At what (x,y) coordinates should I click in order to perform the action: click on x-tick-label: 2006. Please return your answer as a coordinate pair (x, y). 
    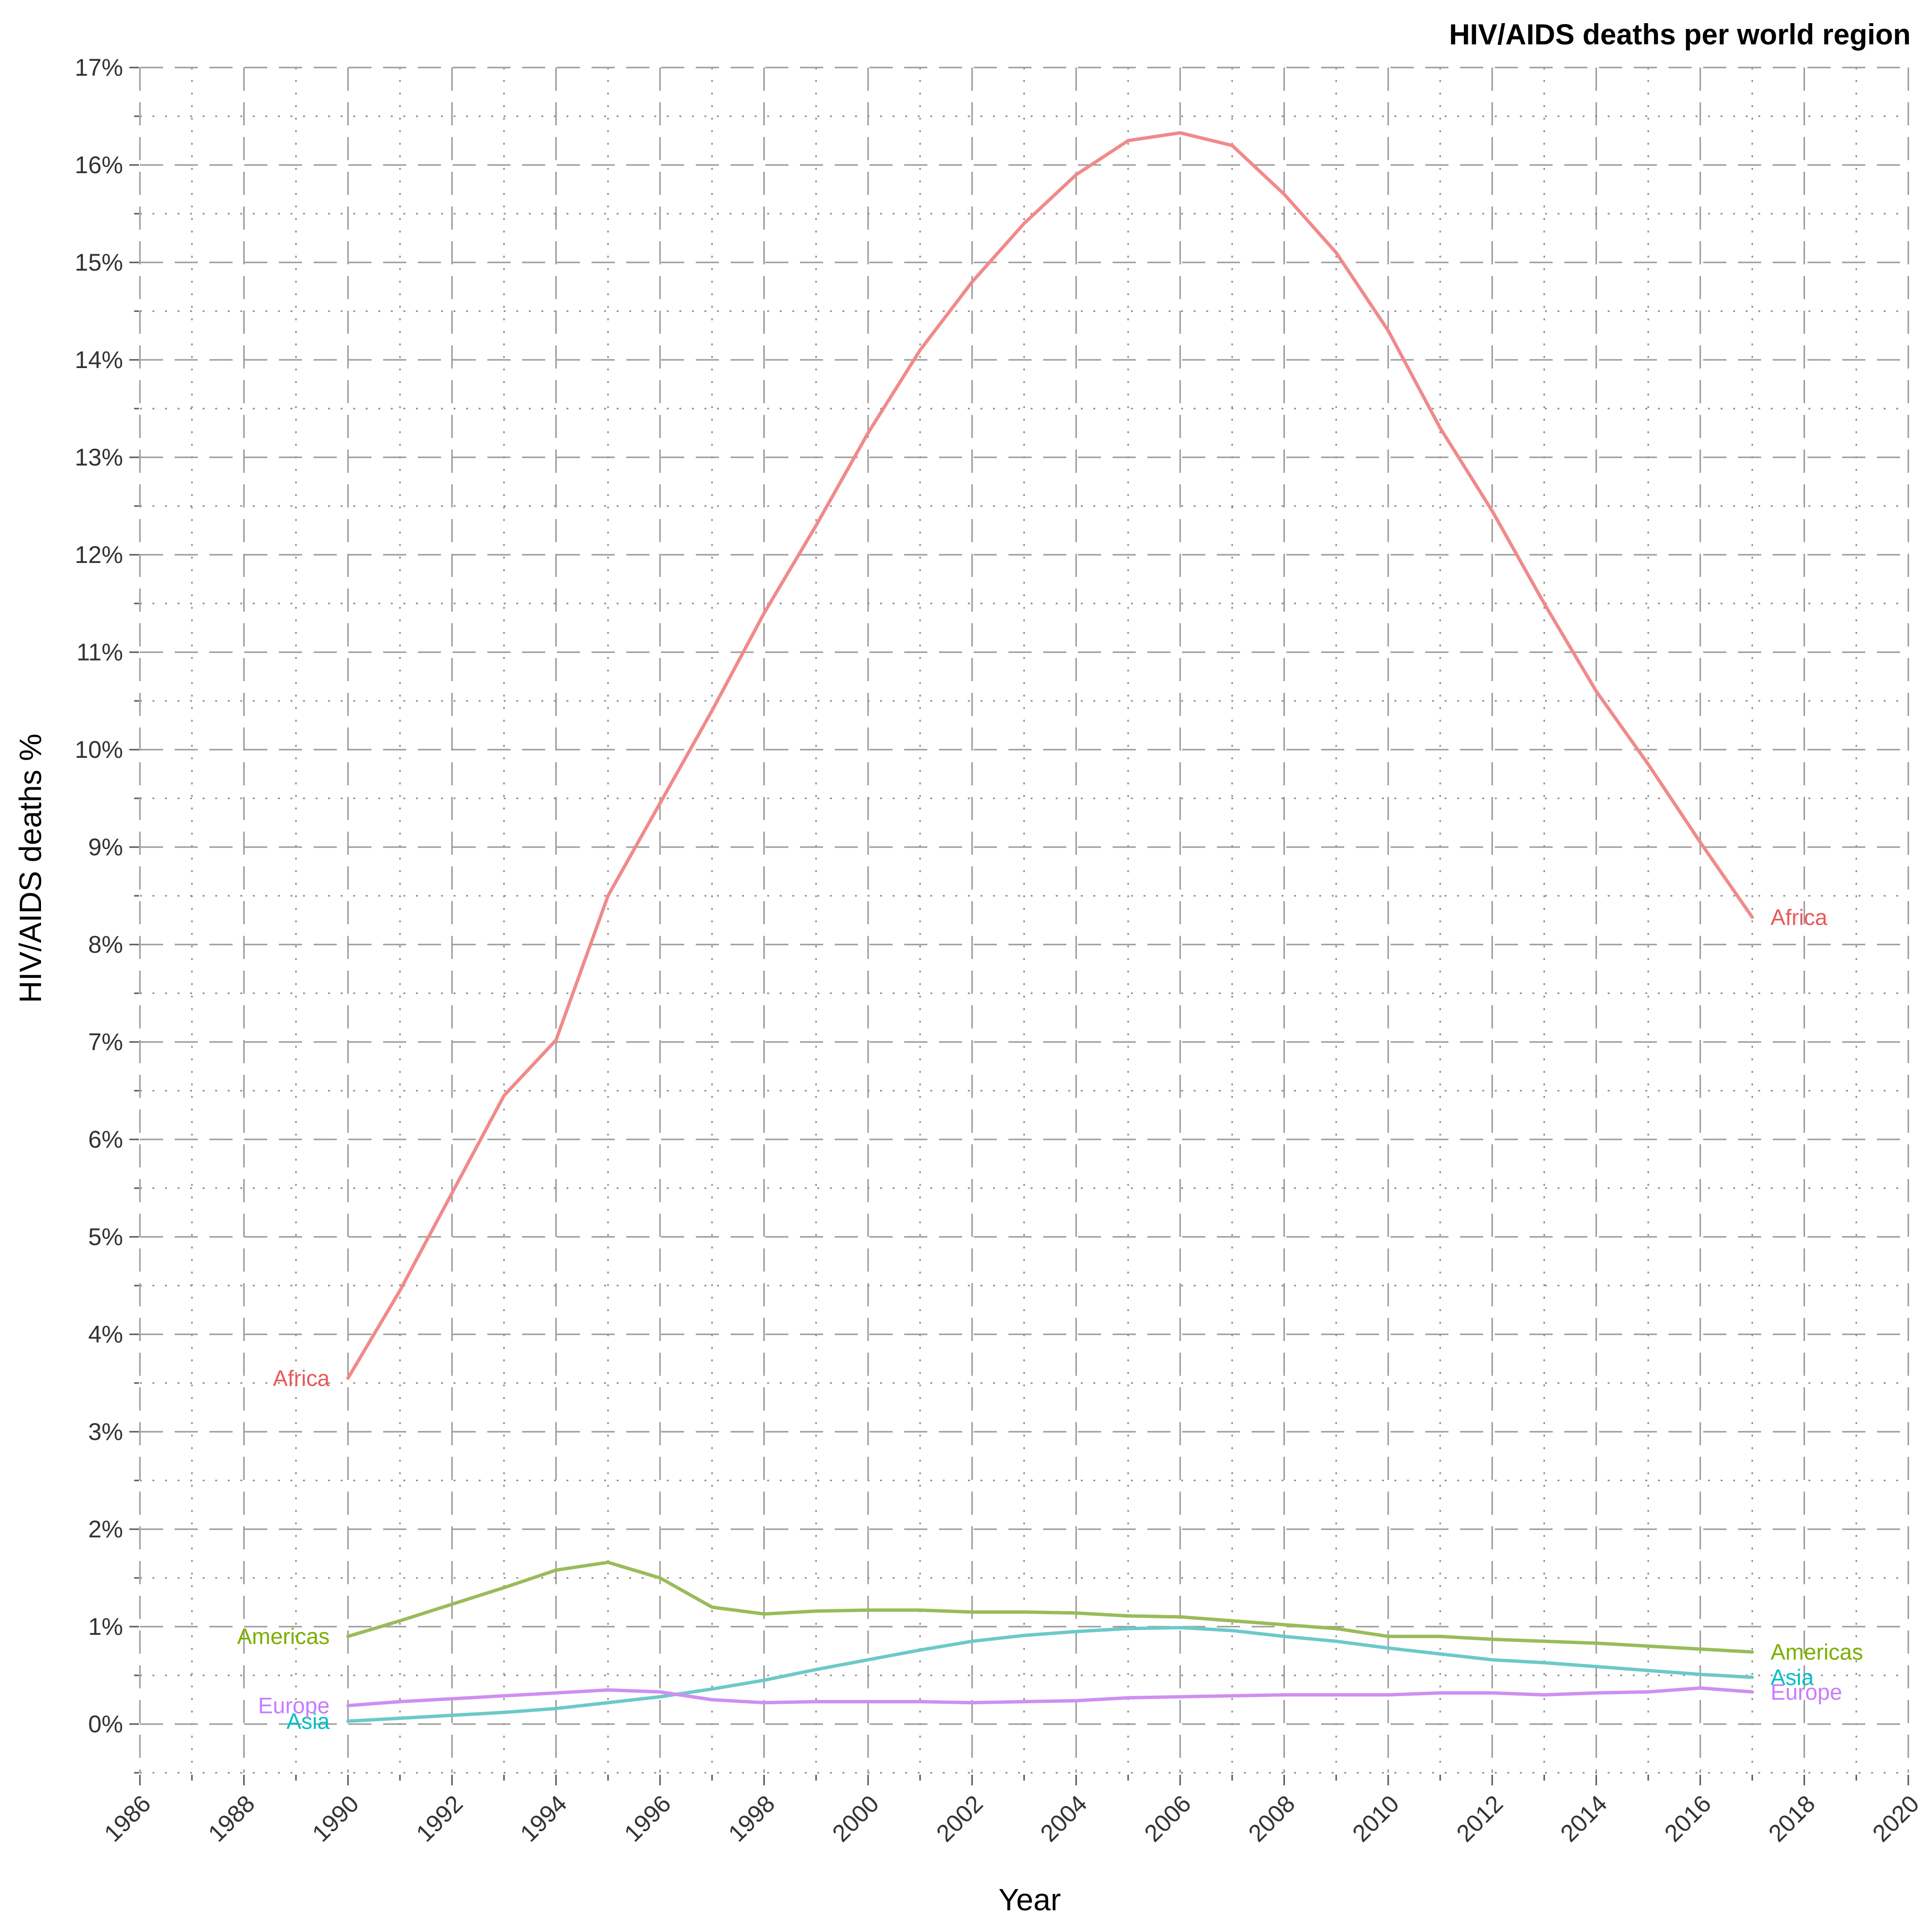
    Looking at the image, I should click on (1167, 1819).